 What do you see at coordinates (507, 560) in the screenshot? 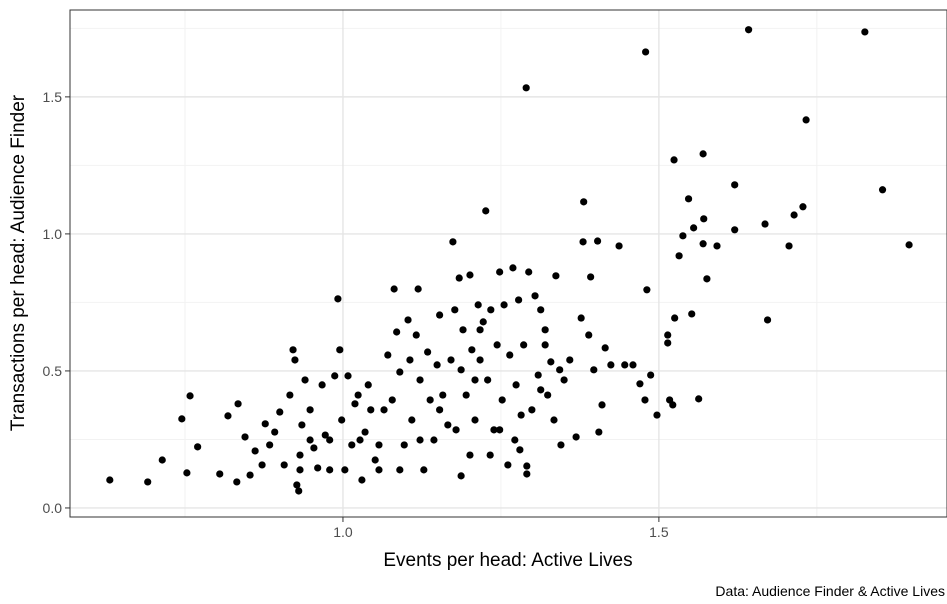
I see `x-axis-title: Events per head: Active Lives` at bounding box center [507, 560].